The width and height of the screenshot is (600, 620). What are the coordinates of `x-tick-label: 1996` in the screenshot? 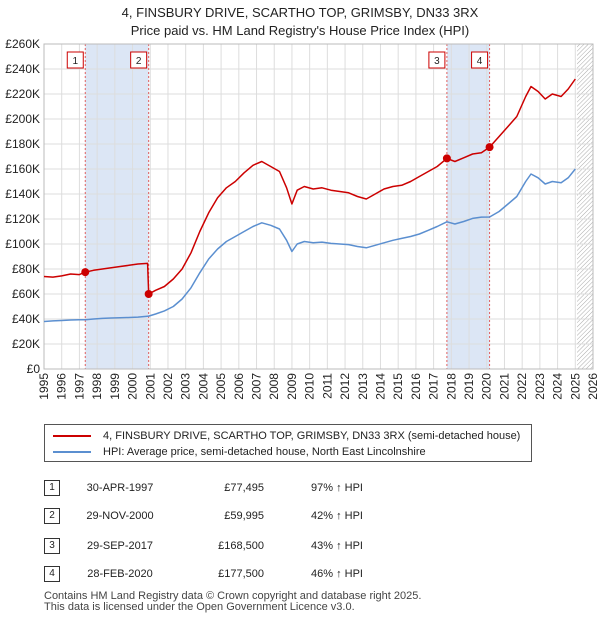 It's located at (62, 386).